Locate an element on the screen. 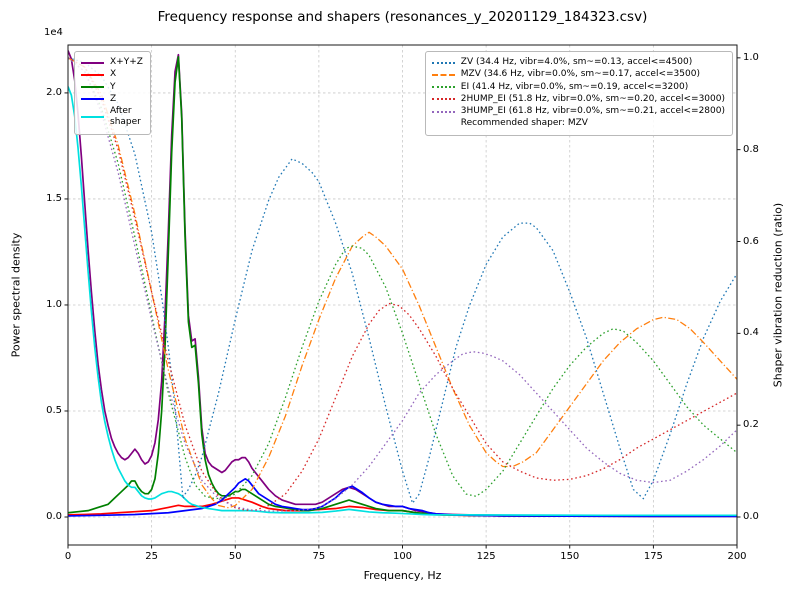  legend-item: Recommended shaper: MZV is located at coordinates (578, 123).